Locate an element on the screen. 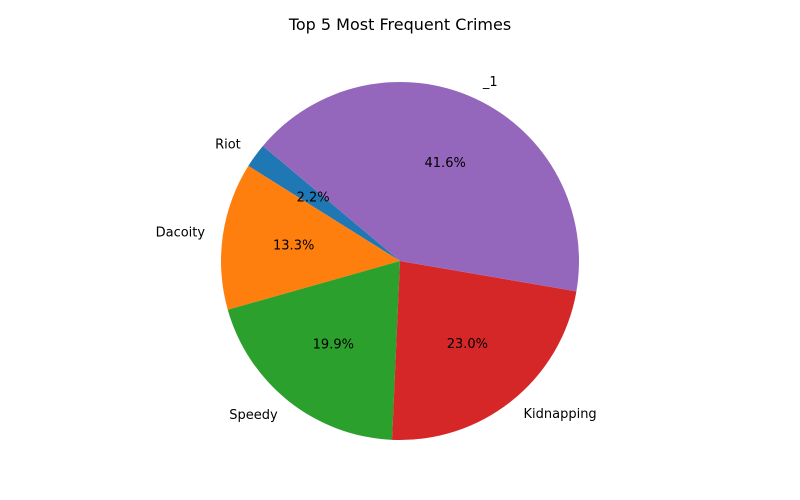  slice-percent-label: 2.2% is located at coordinates (313, 197).